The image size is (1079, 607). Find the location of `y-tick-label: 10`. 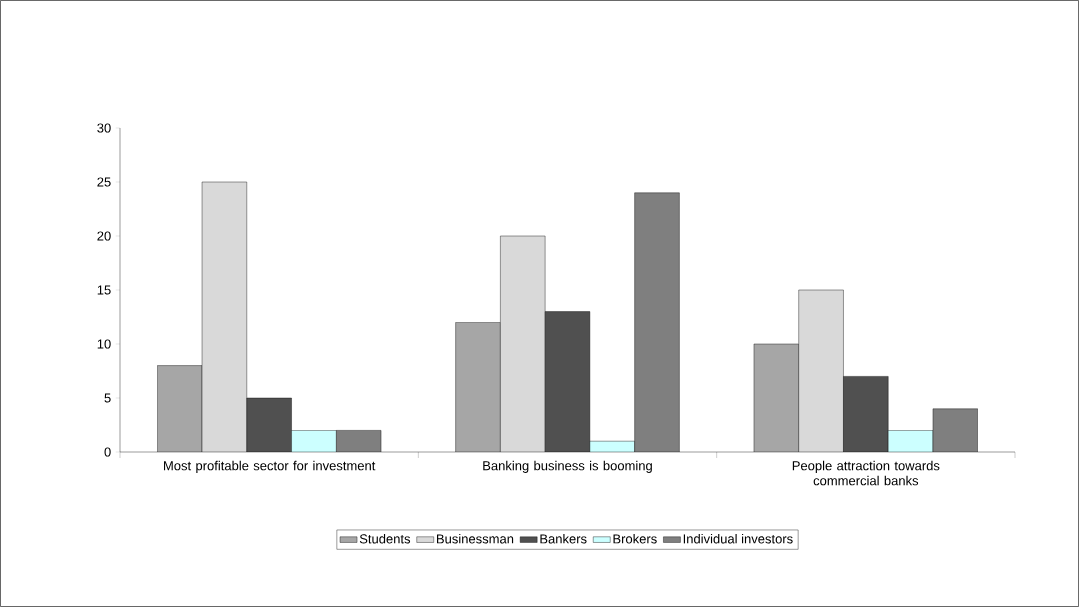

y-tick-label: 10 is located at coordinates (104, 344).